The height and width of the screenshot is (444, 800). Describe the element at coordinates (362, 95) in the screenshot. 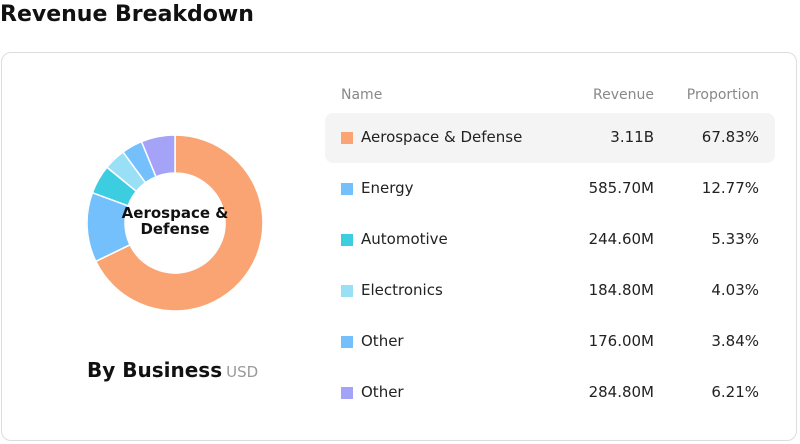

I see `column-header: Name` at that location.